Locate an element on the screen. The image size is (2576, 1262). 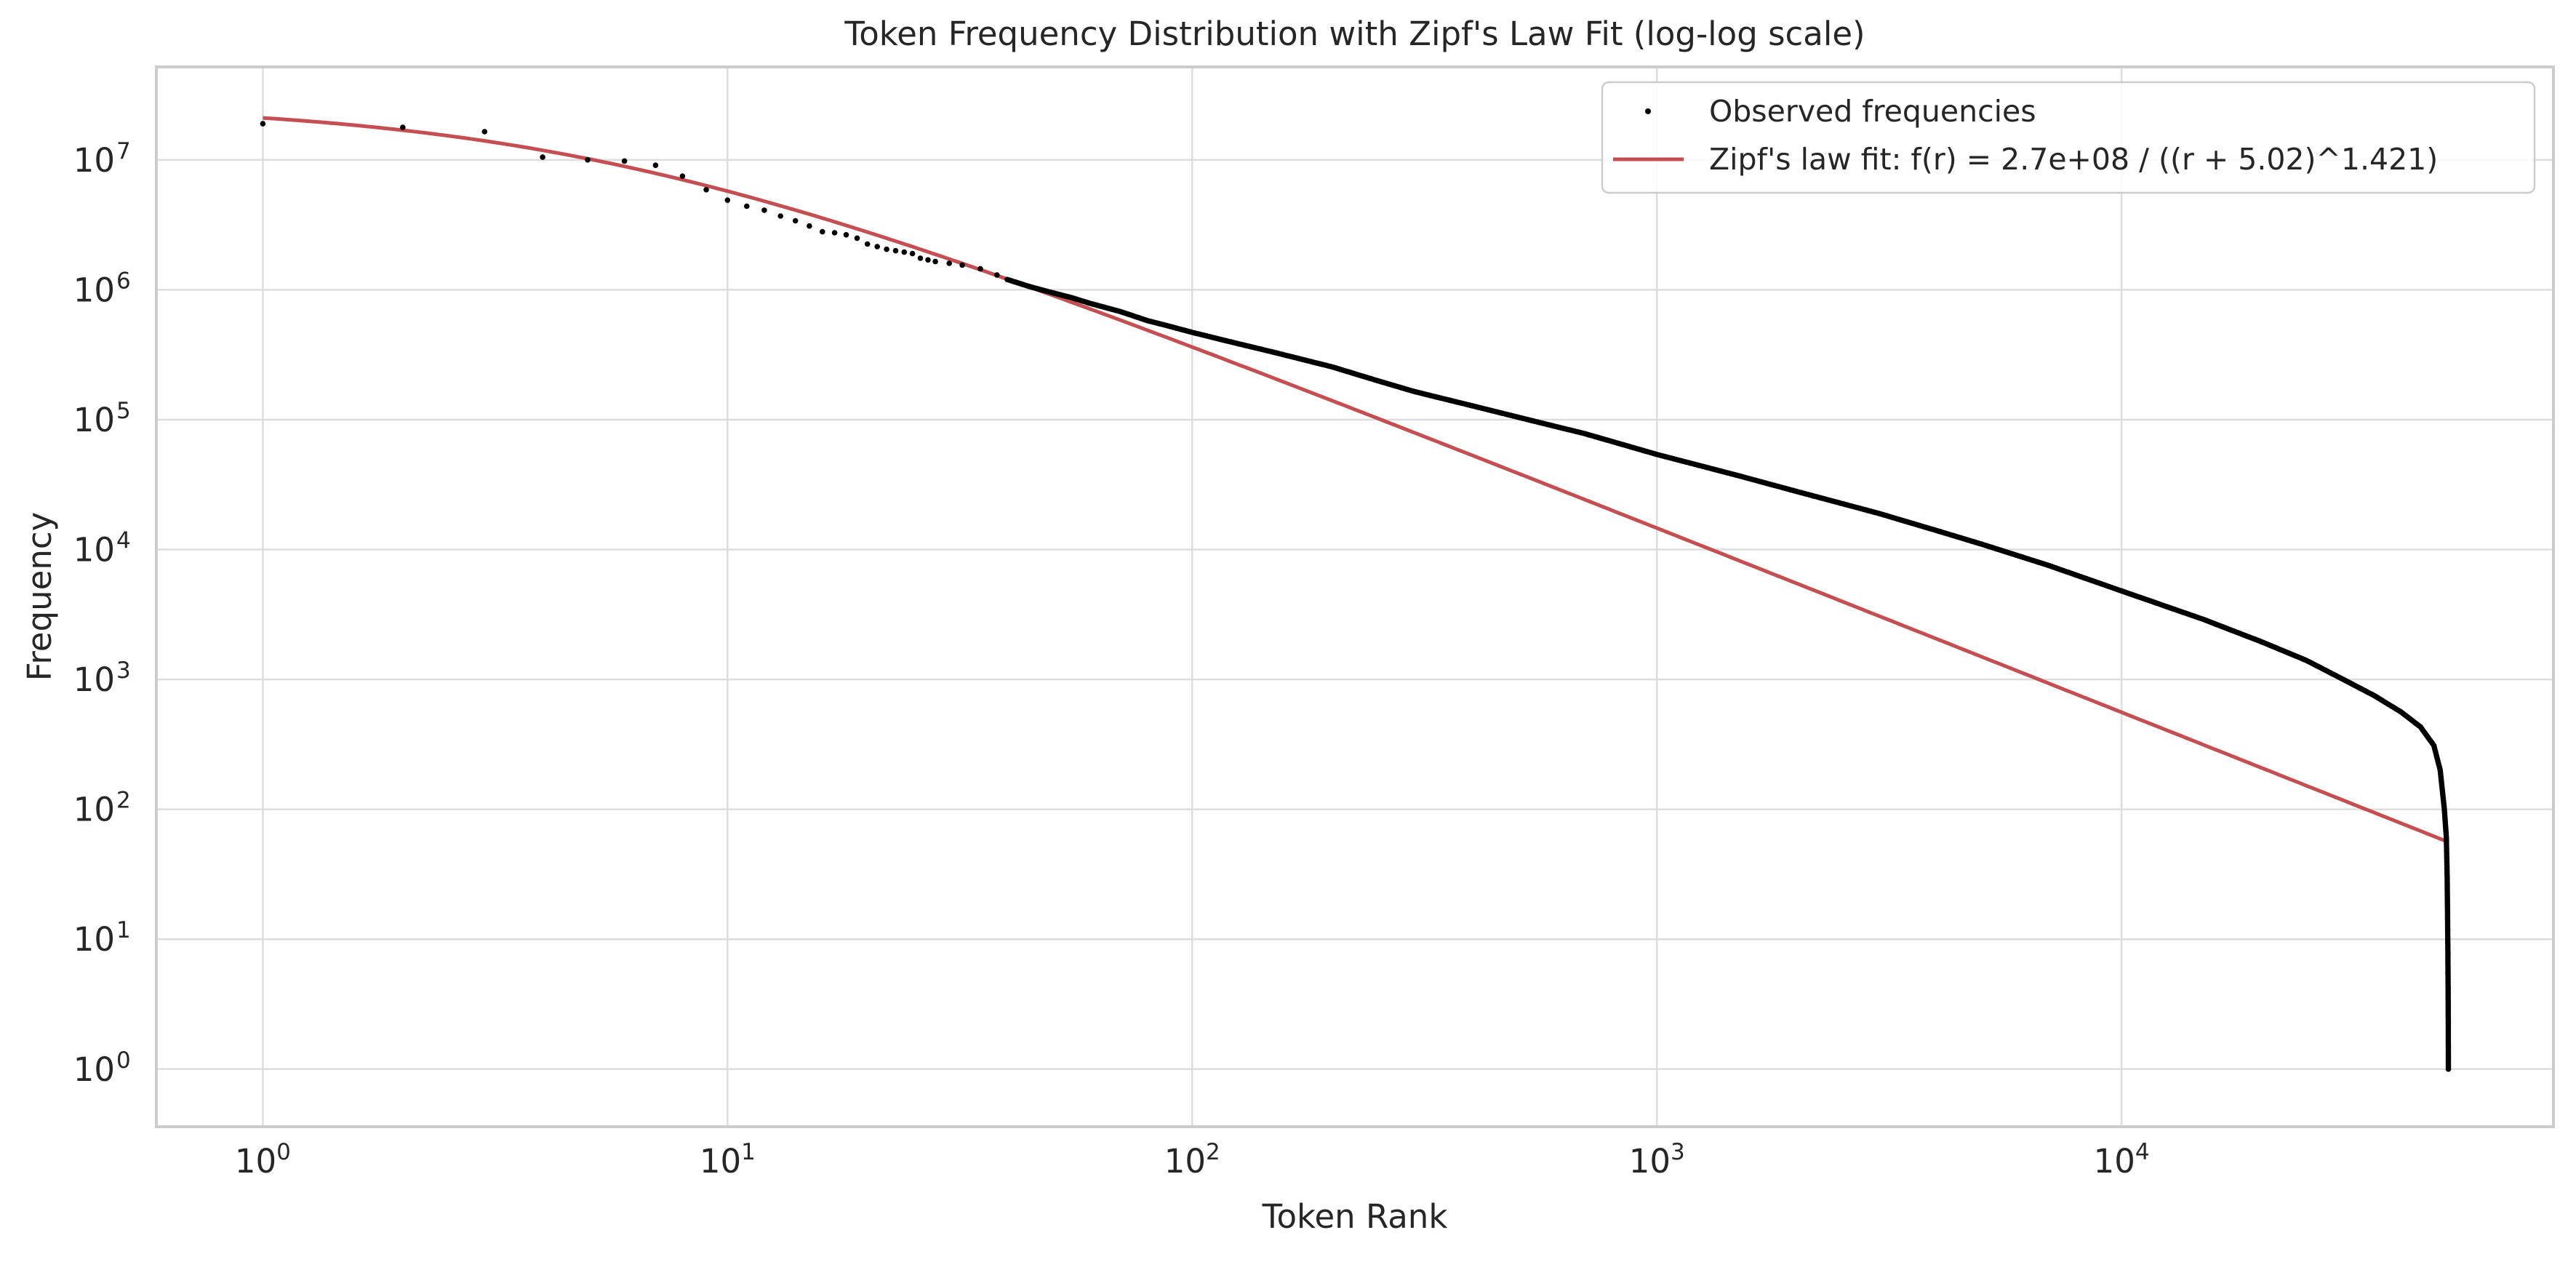
y-tick-exponent: 4 is located at coordinates (123, 541).